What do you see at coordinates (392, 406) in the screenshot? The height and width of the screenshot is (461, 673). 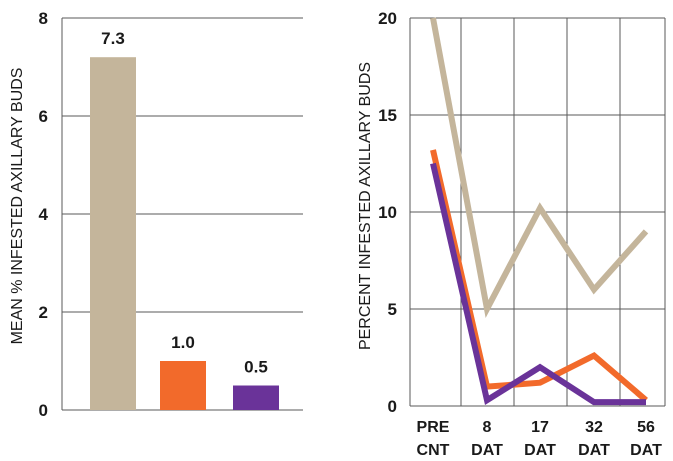 I see `line-chart-y-tick-label: 0` at bounding box center [392, 406].